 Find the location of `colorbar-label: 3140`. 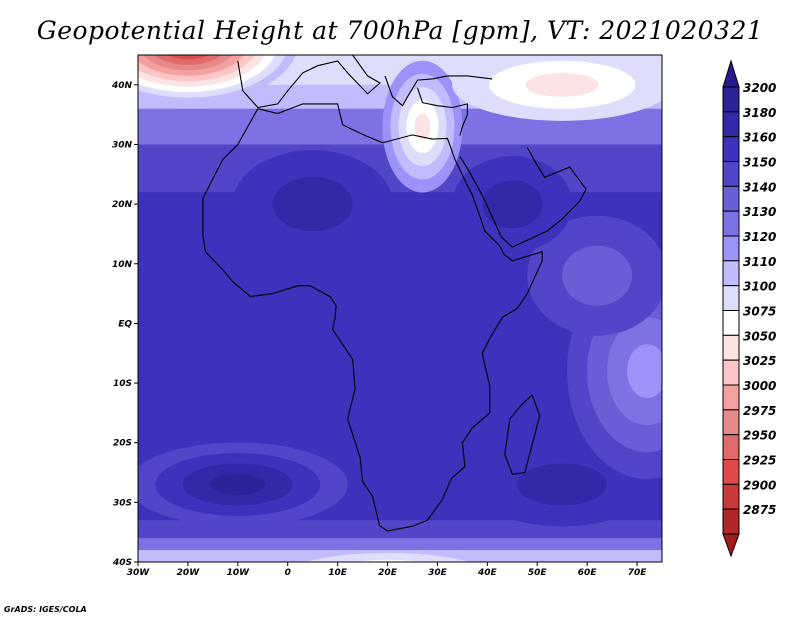

colorbar-label: 3140 is located at coordinates (759, 187).